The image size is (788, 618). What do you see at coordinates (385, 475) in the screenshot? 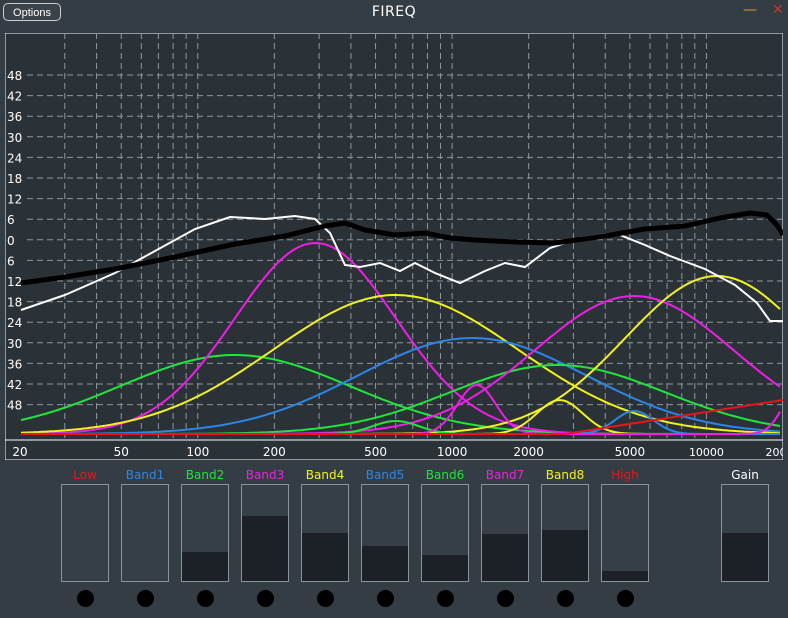
I see `band5-label: Band5` at bounding box center [385, 475].